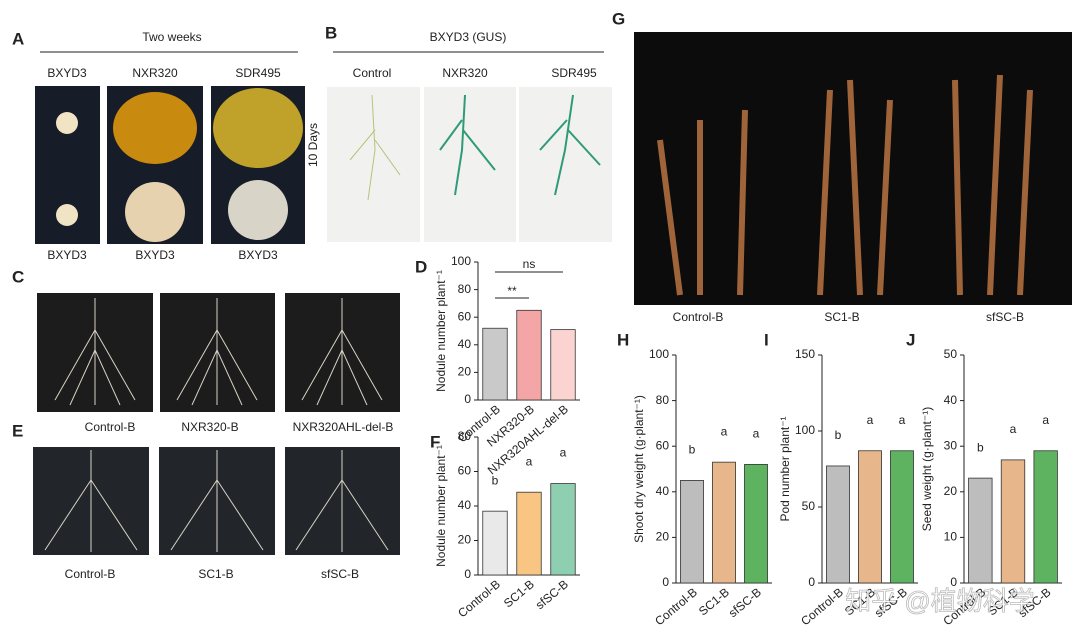  Describe the element at coordinates (910, 339) in the screenshot. I see `panel-letter: J` at that location.